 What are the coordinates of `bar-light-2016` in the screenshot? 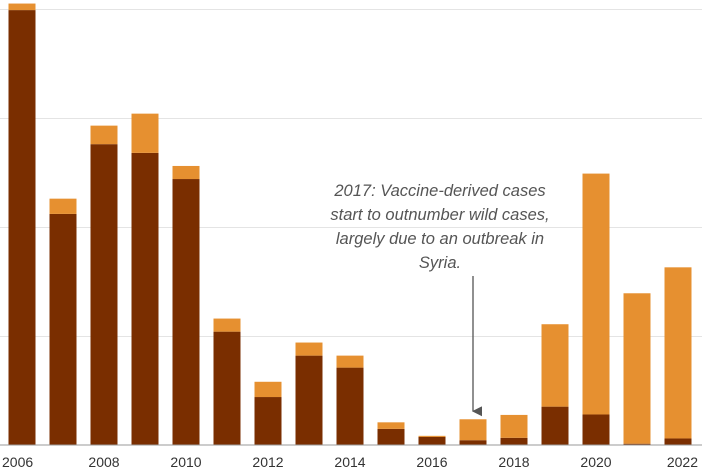 It's located at (432, 436).